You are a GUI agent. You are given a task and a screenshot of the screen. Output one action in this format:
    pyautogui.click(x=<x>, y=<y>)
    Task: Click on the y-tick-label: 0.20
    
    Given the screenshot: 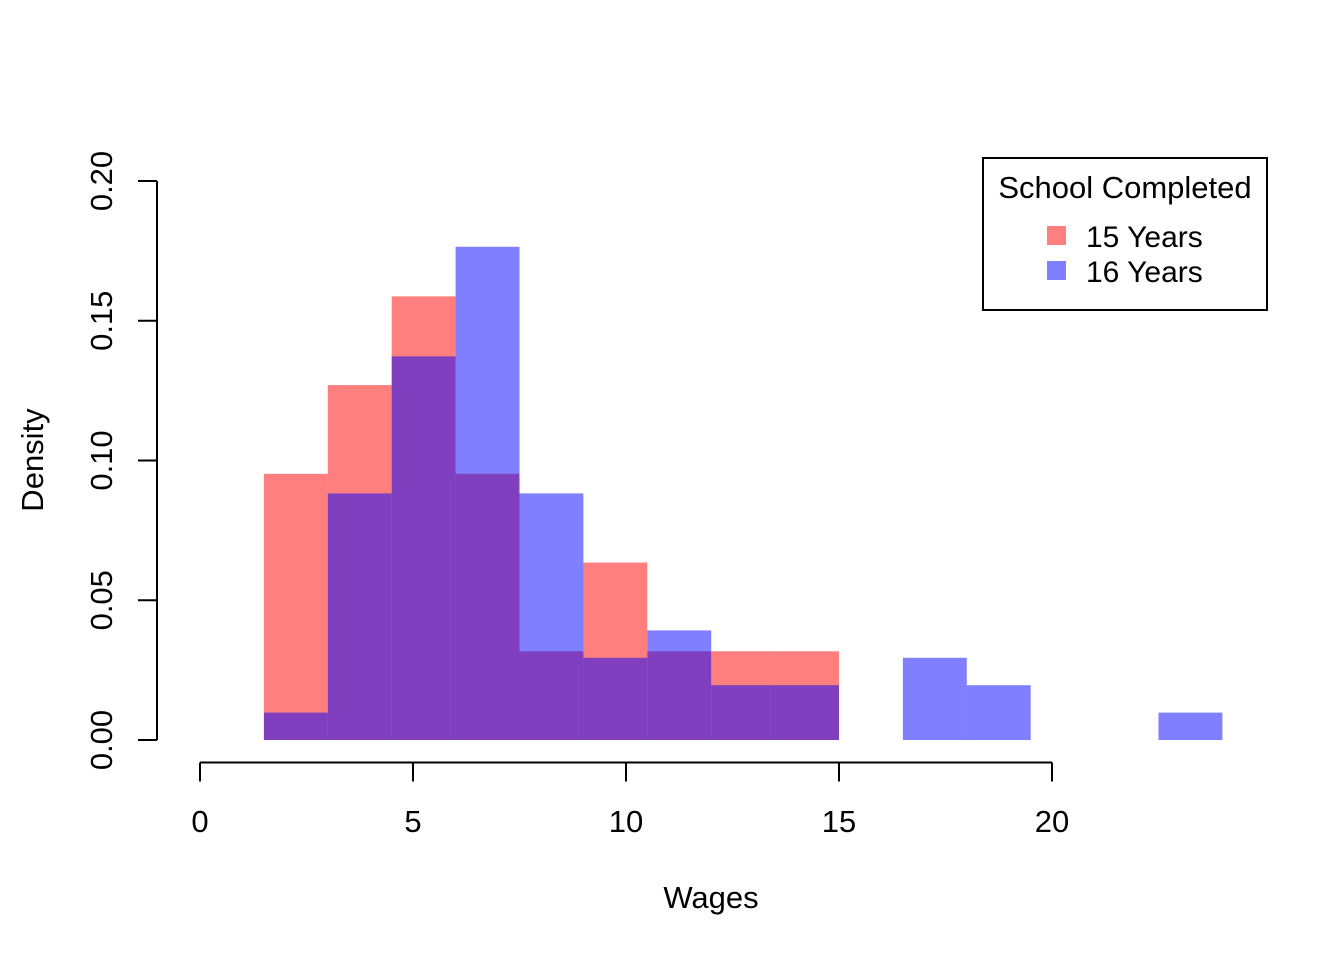 What is the action you would take?
    pyautogui.click(x=101, y=181)
    